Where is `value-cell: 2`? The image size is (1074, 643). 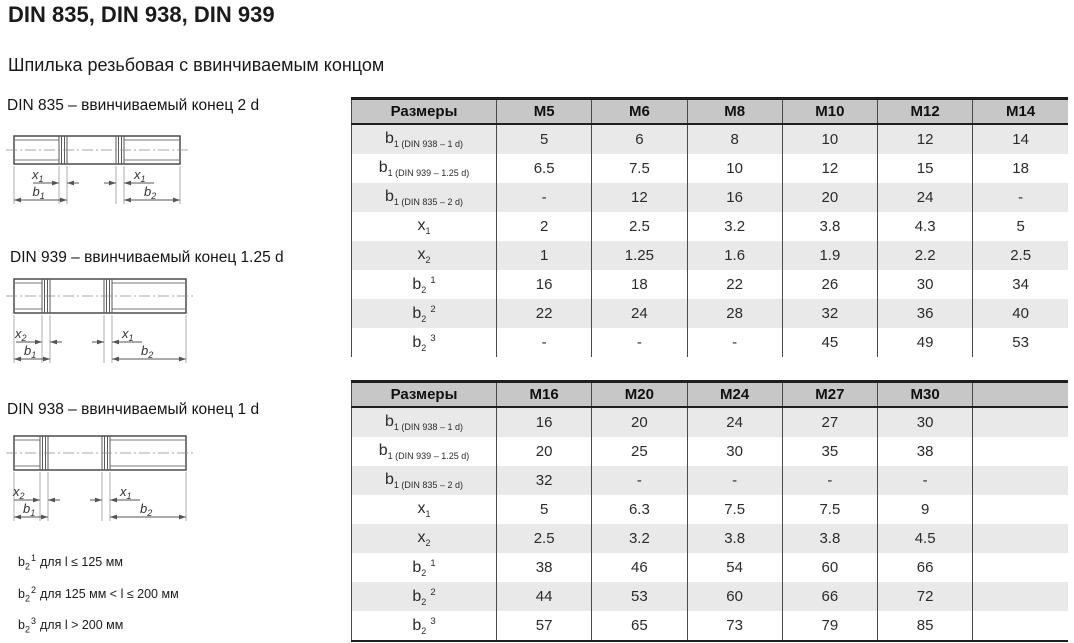 value-cell: 2 is located at coordinates (543, 226).